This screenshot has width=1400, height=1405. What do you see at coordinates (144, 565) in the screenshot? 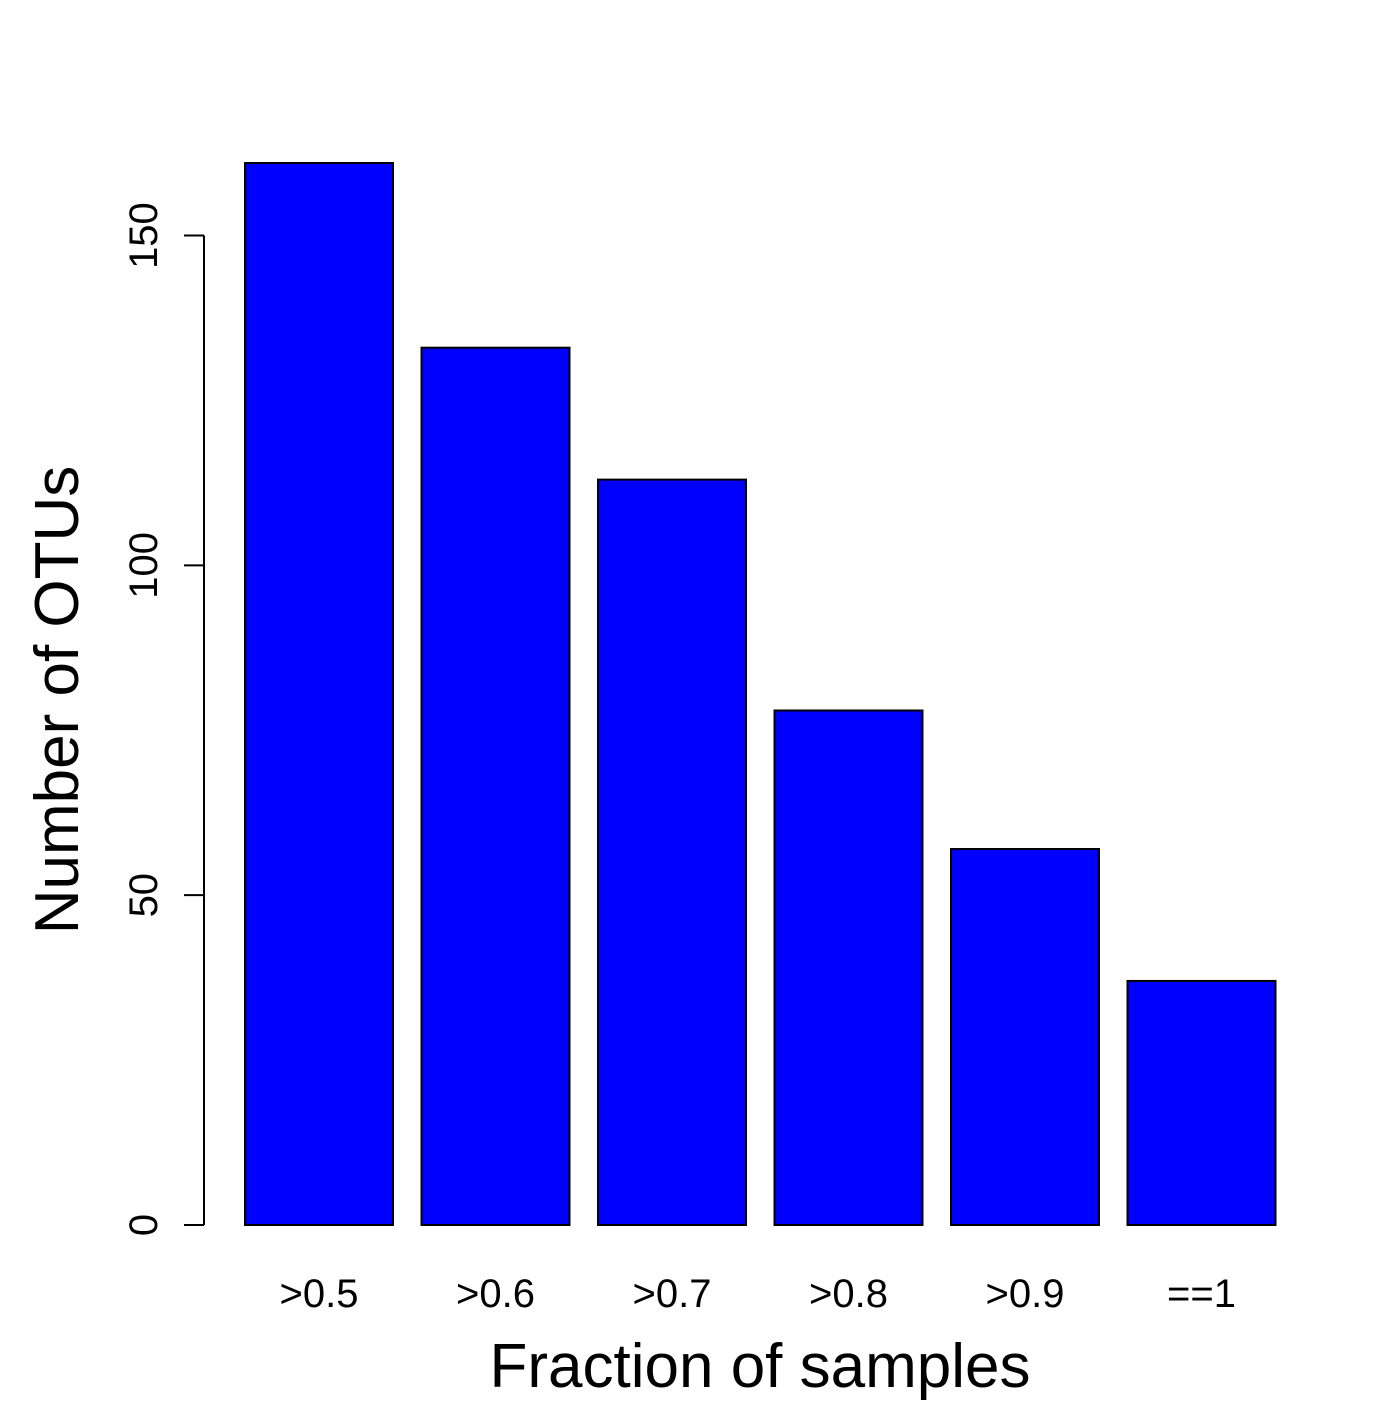
I see `y-axis-tick-label: 100` at bounding box center [144, 565].